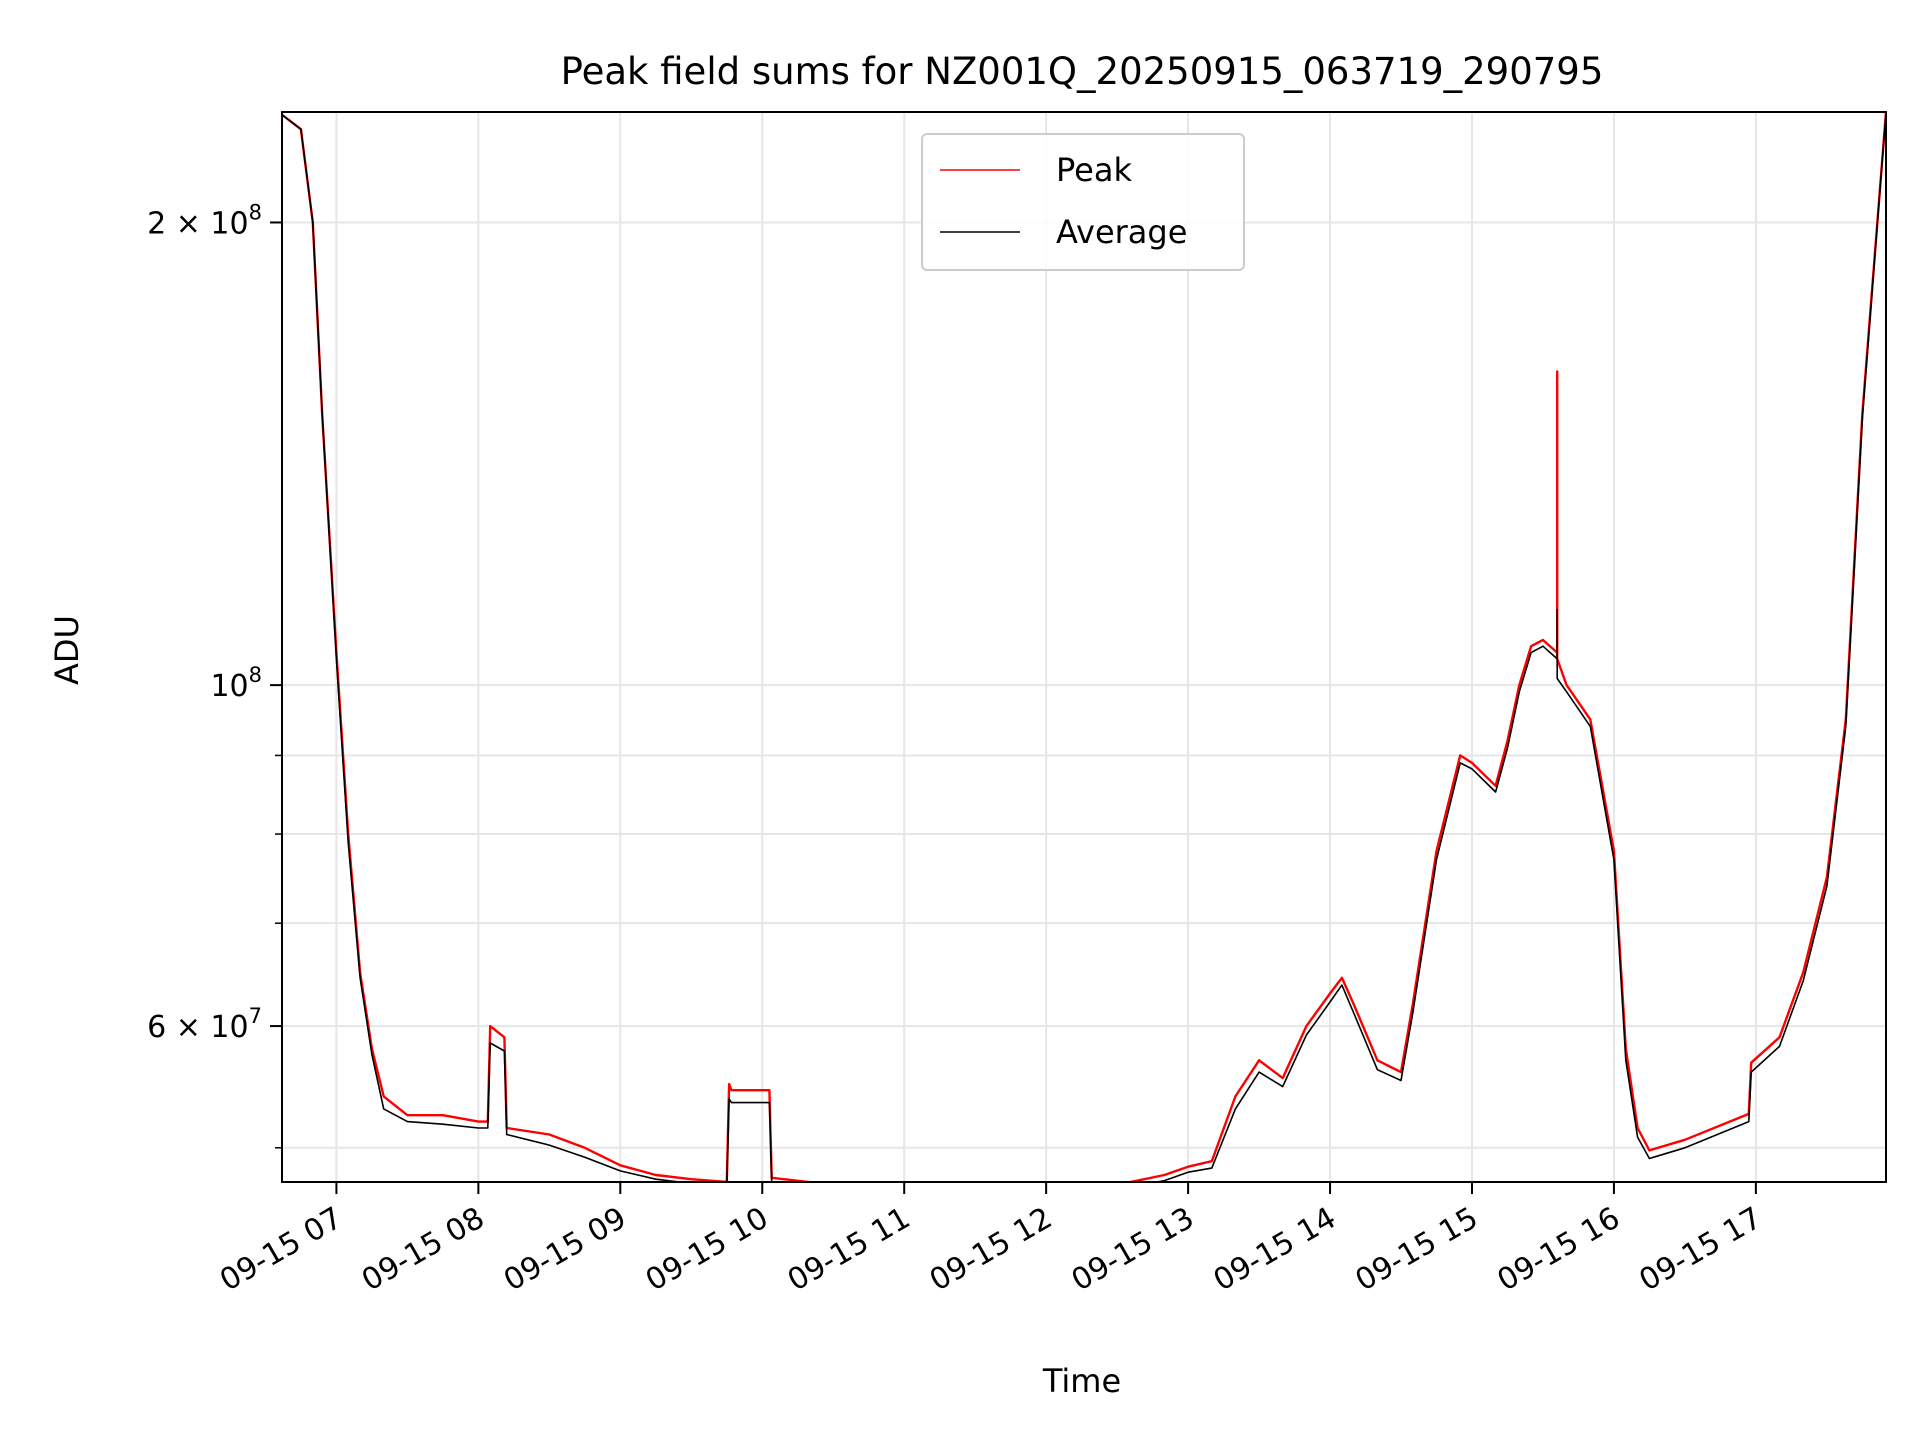 The image size is (1920, 1440). I want to click on legend-label-average: Average, so click(1121, 232).